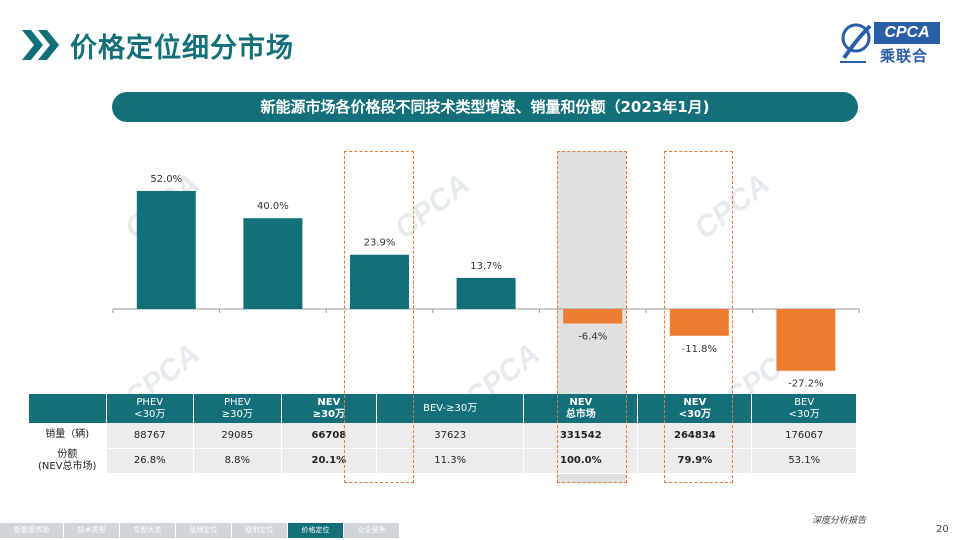 Image resolution: width=960 pixels, height=540 pixels. Describe the element at coordinates (592, 337) in the screenshot. I see `bar-label-4: -6.4%` at that location.